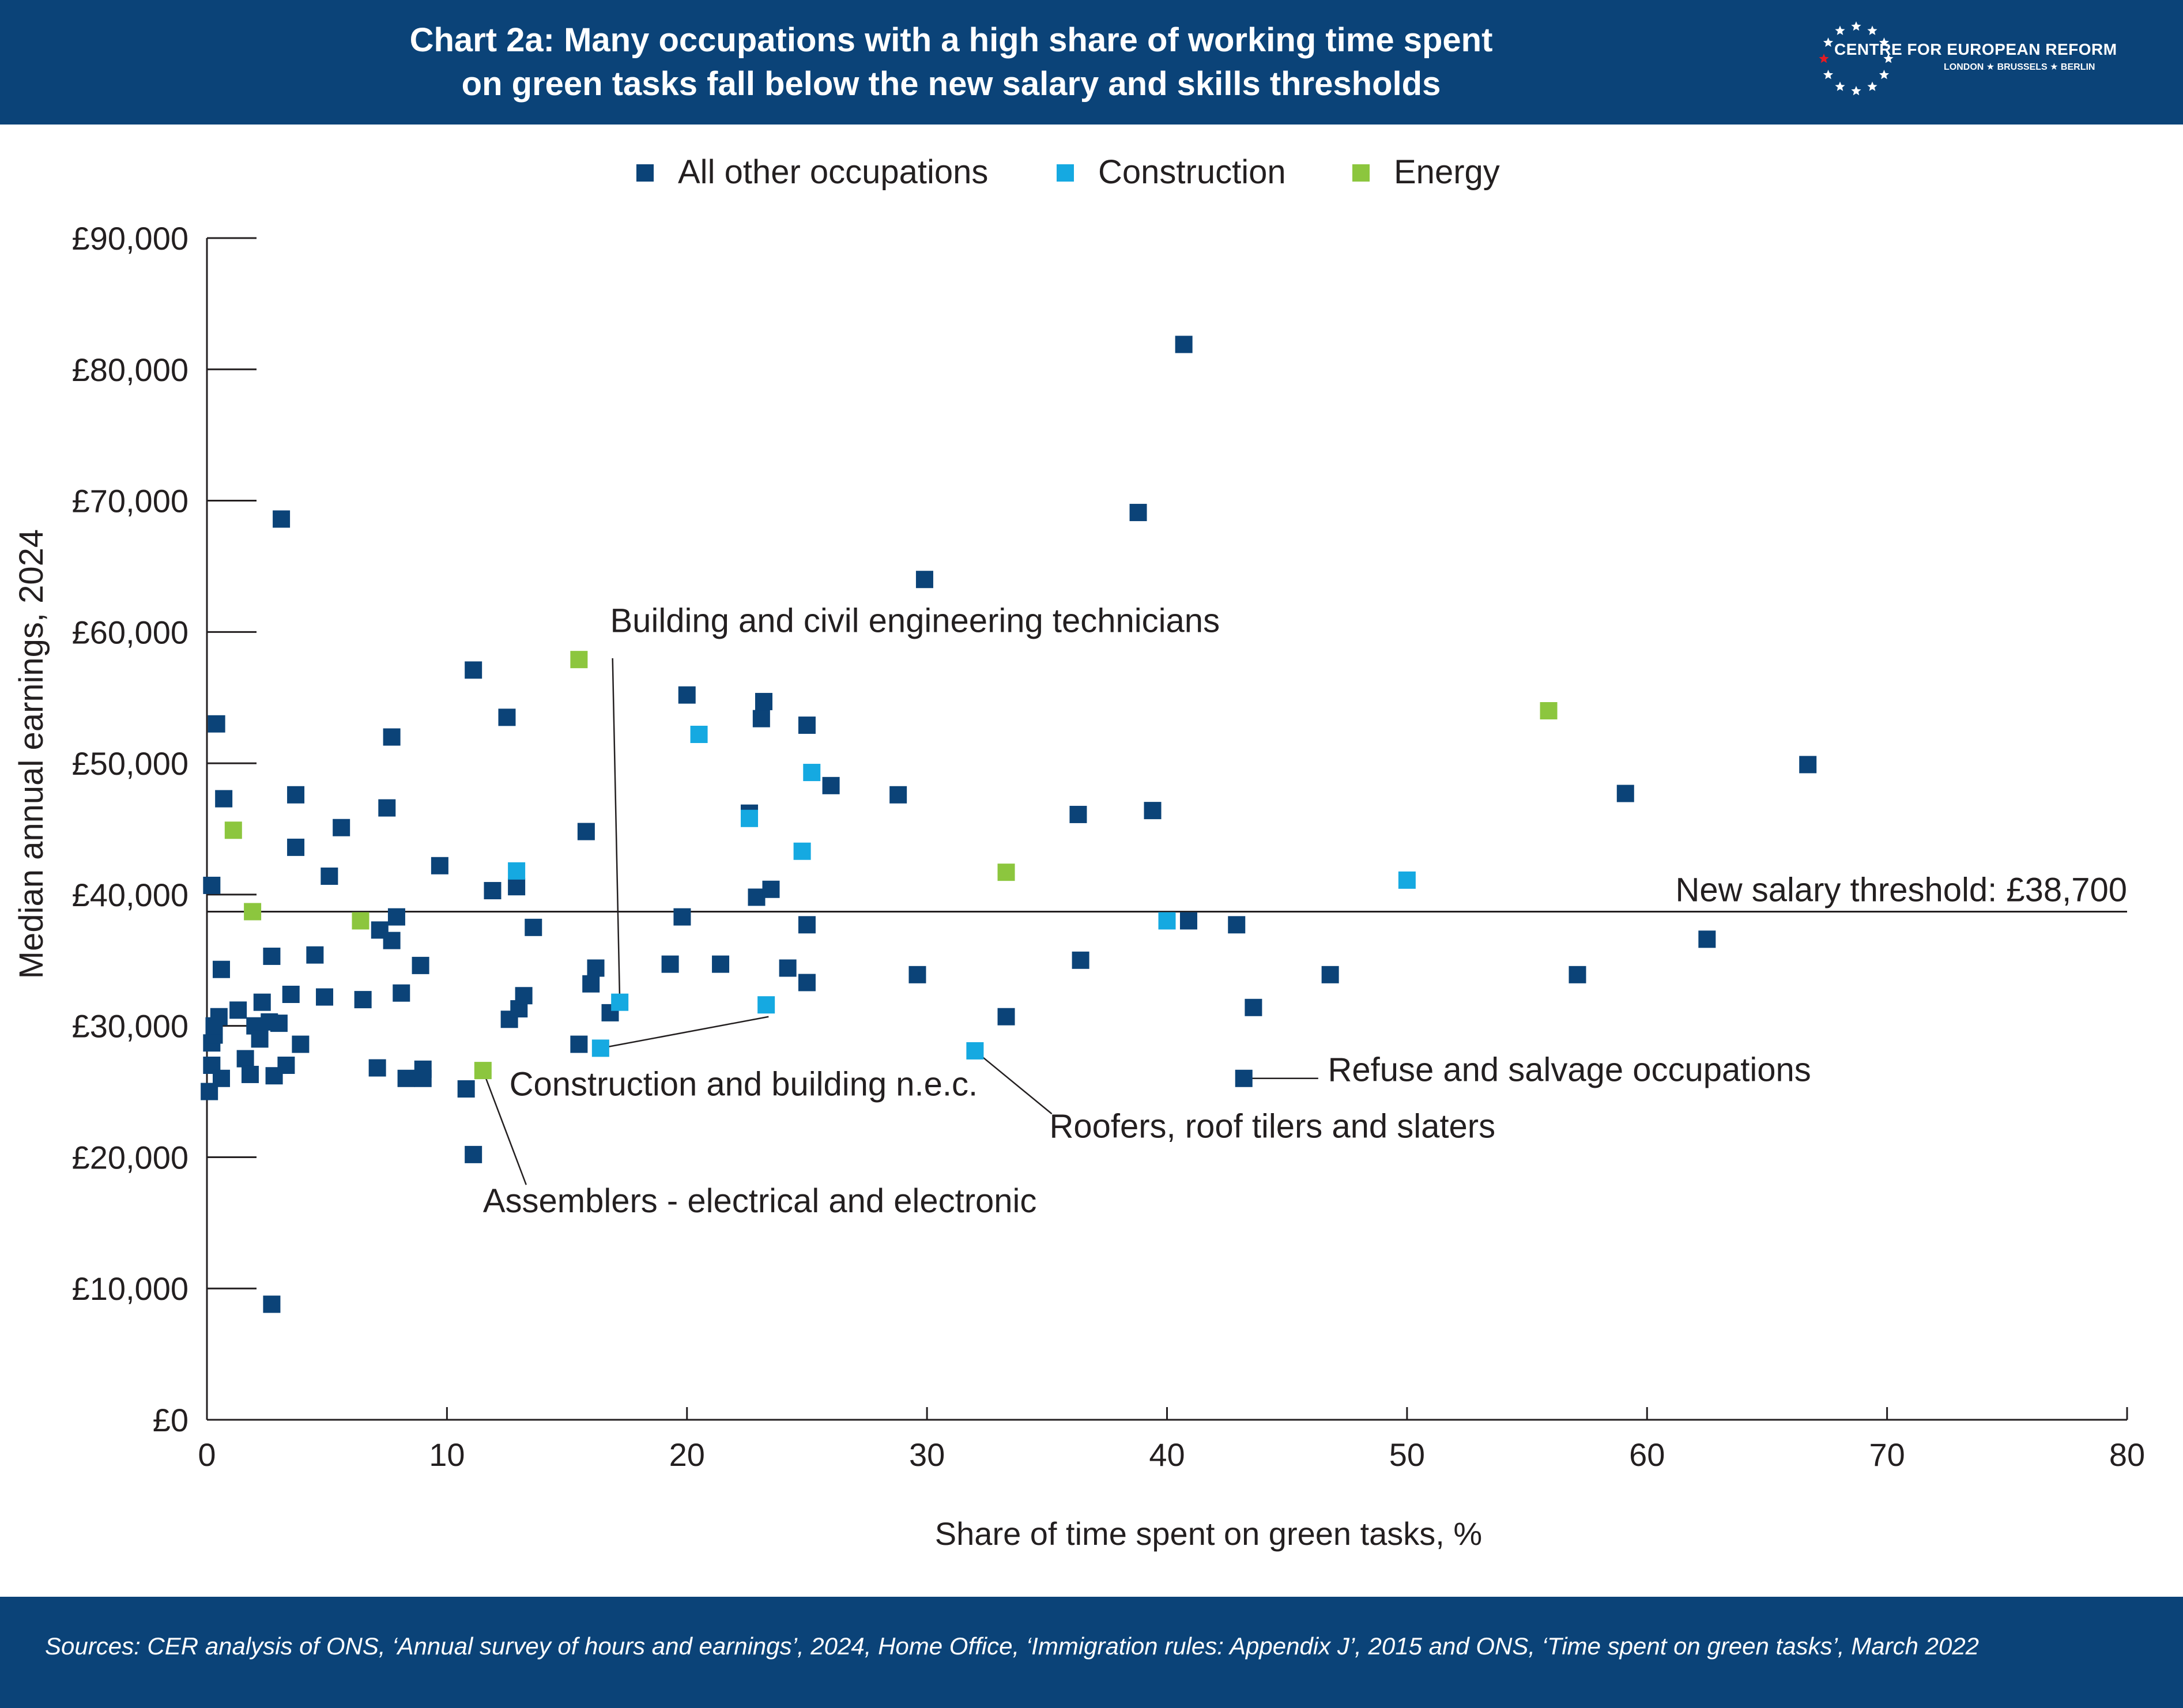 The height and width of the screenshot is (1708, 2183). Describe the element at coordinates (744, 1084) in the screenshot. I see `annotation-label: Construction and building n.e.c.` at that location.